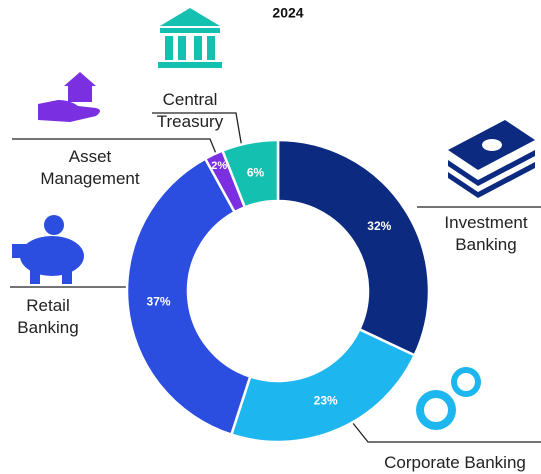 This screenshot has width=541, height=474. Describe the element at coordinates (219, 166) in the screenshot. I see `data-label: 2%` at that location.